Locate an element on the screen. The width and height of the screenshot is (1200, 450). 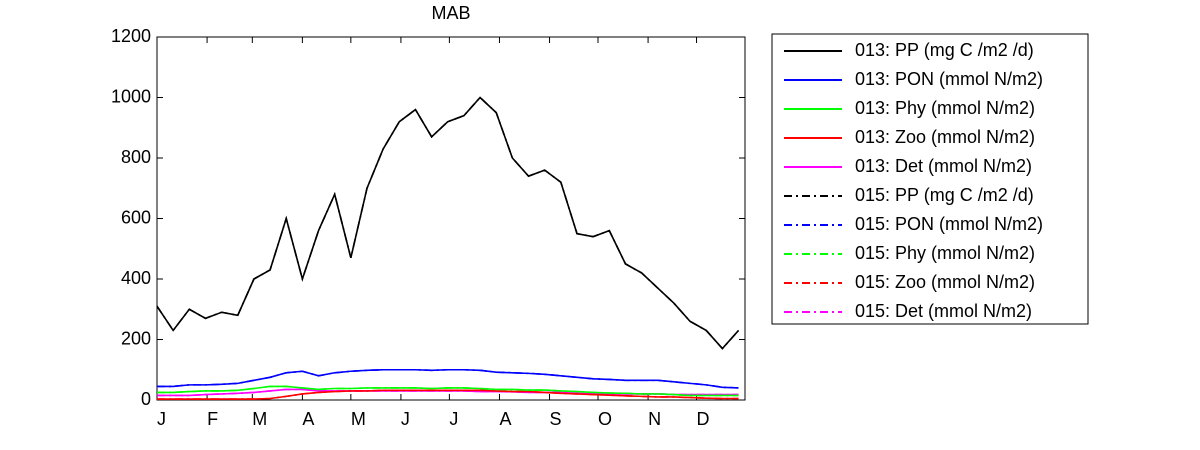
legend-label: 015: Phy (mmol N/m2) is located at coordinates (945, 253).